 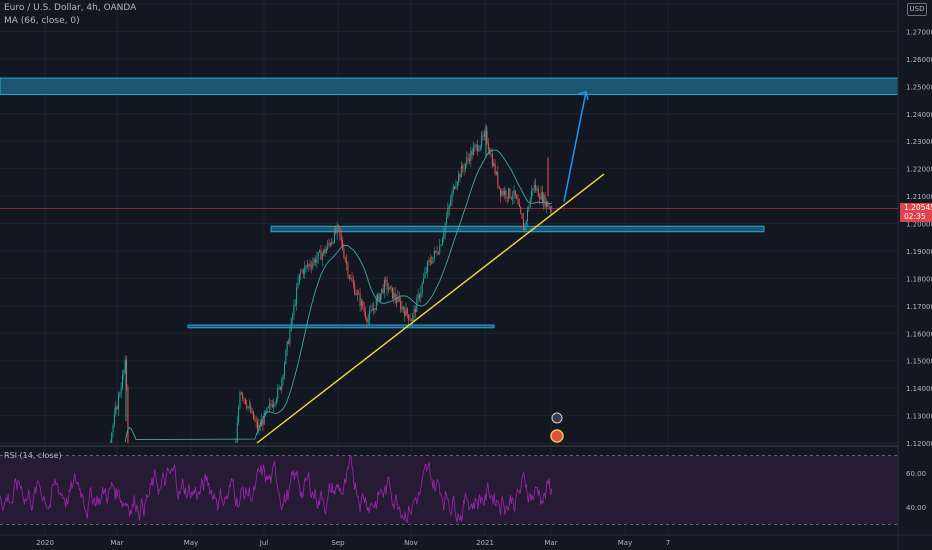 I want to click on price-tick-label: 1.18000, so click(x=919, y=279).